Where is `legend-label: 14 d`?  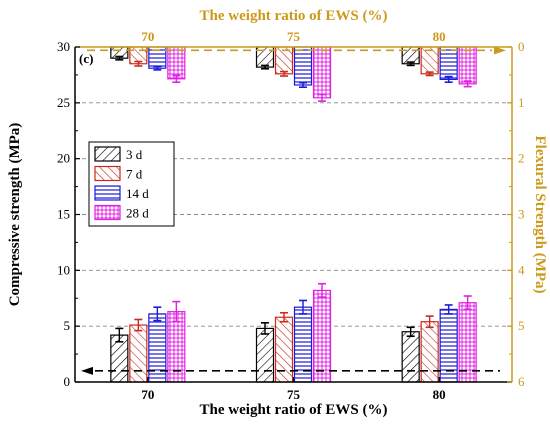
legend-label: 14 d is located at coordinates (137, 193).